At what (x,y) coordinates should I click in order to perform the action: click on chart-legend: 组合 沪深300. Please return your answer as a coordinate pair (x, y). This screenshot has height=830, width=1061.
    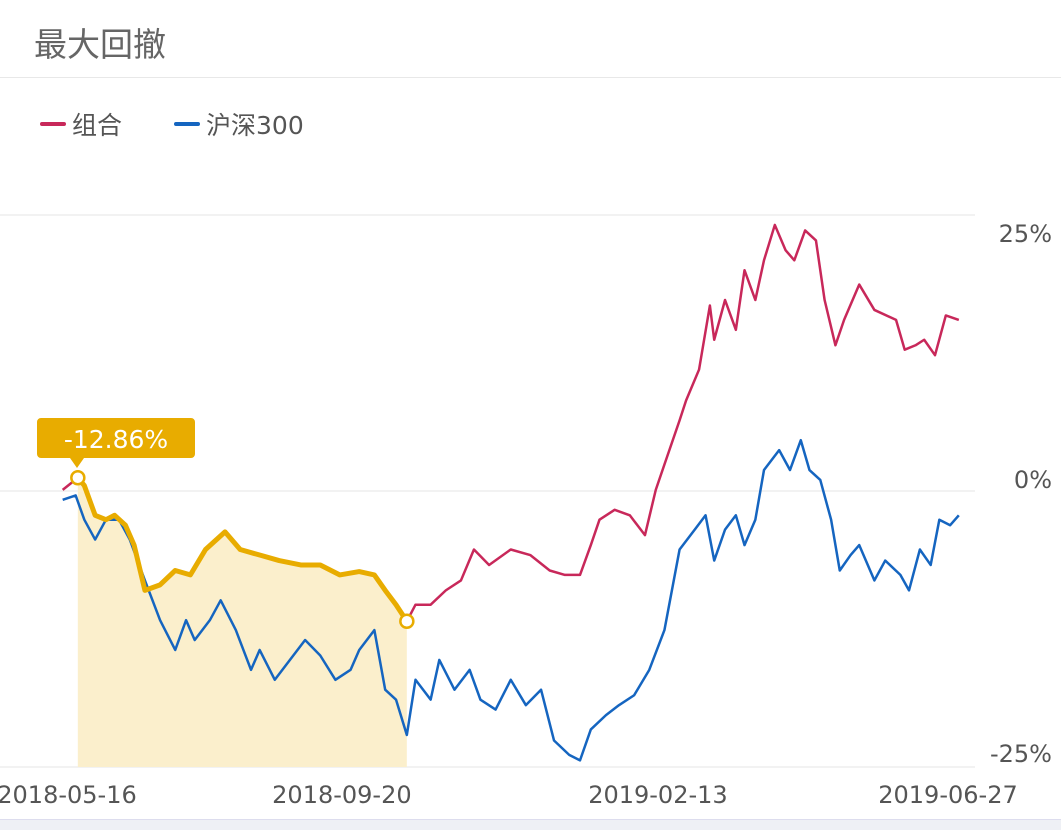
    Looking at the image, I should click on (172, 124).